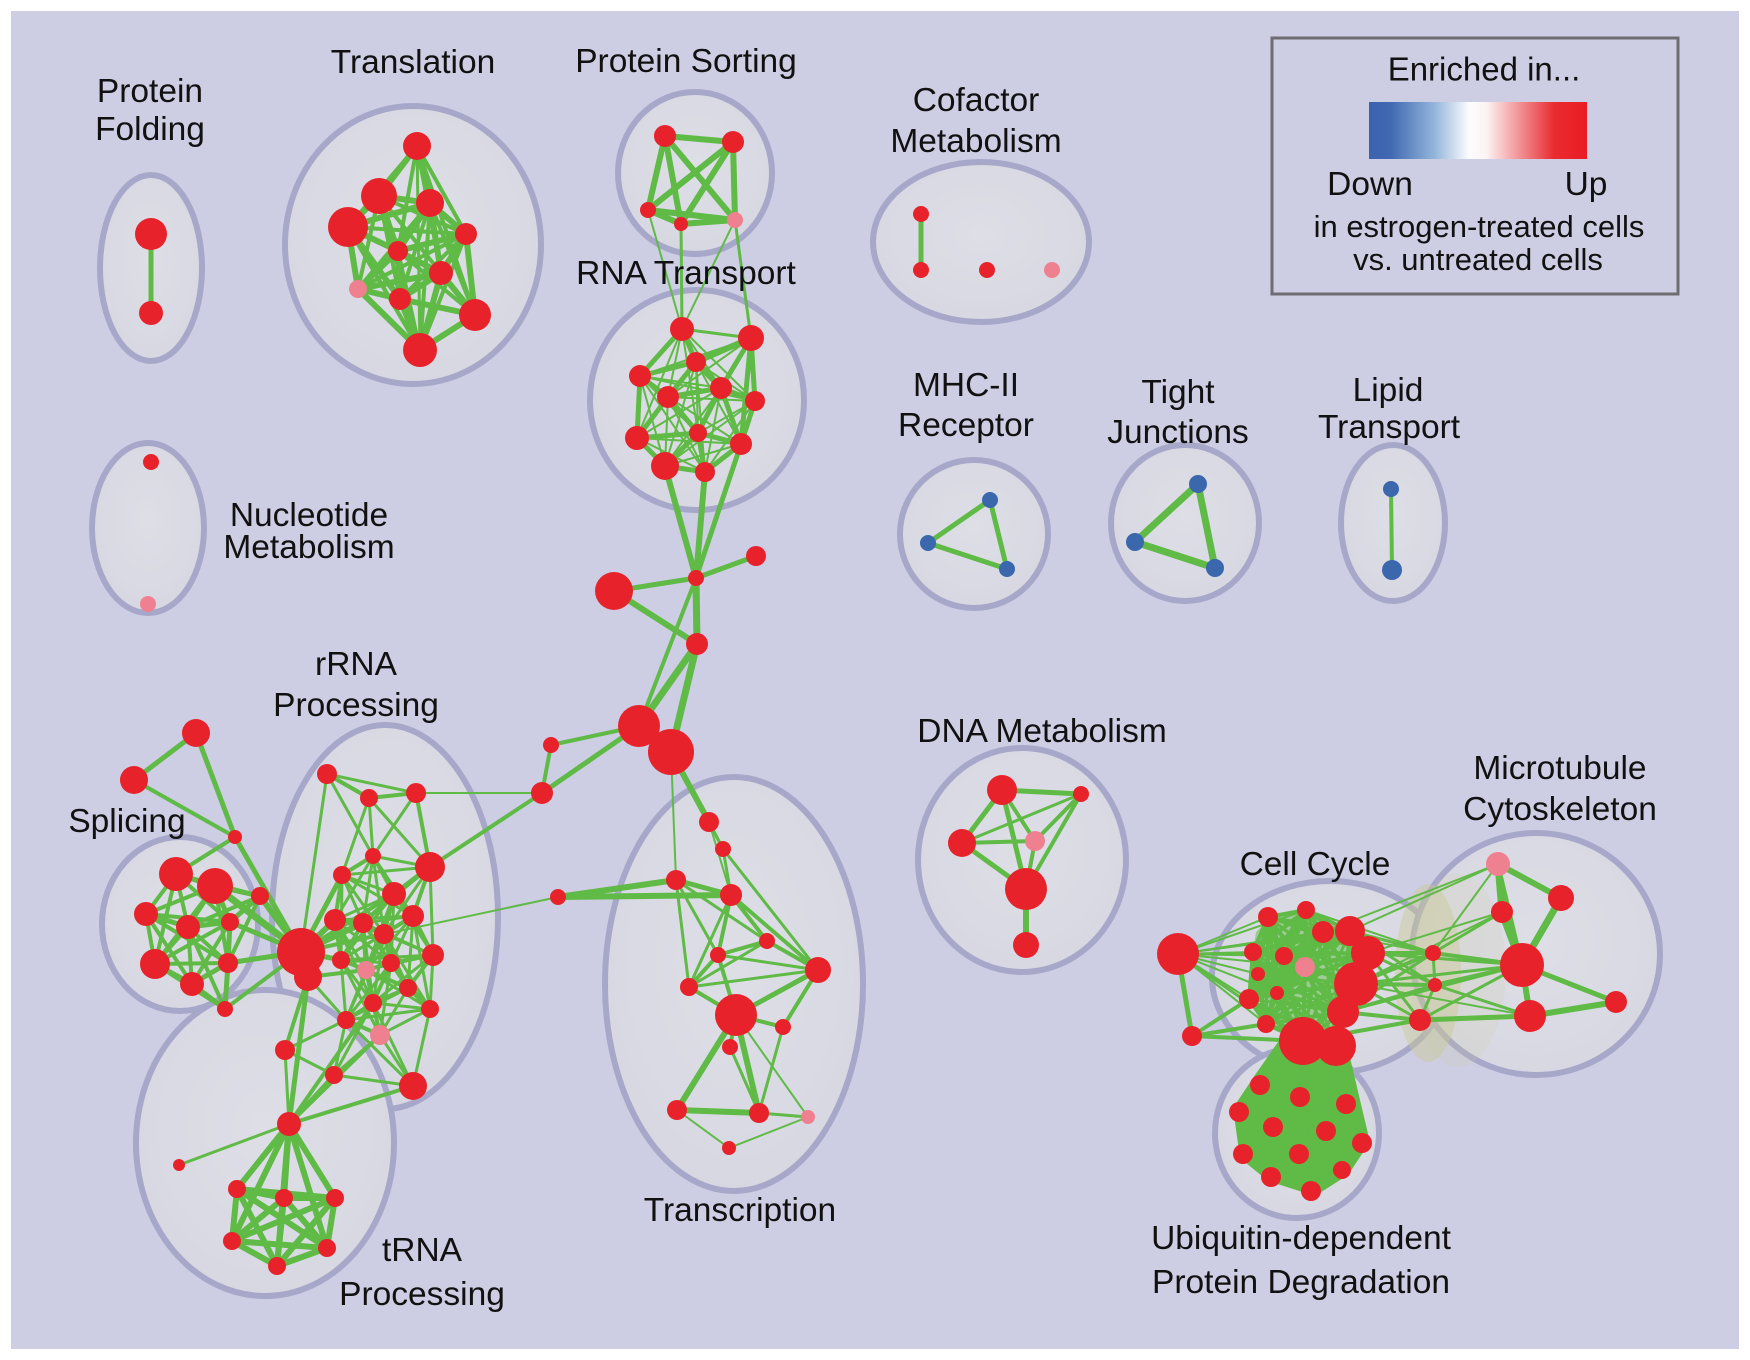 The width and height of the screenshot is (1750, 1360). I want to click on svg-text: Nucleotide, so click(309, 515).